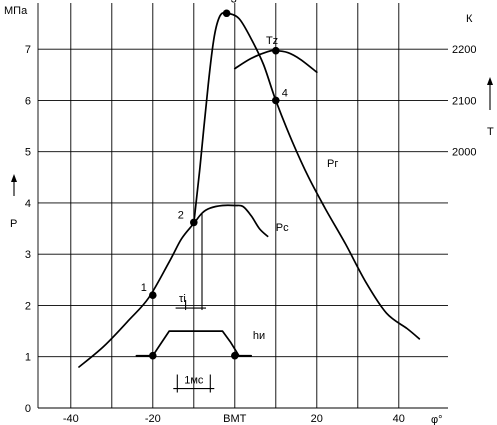  I want to click on x-tick-labels: -40 -20 ВМТ 20 40, so click(234, 419).